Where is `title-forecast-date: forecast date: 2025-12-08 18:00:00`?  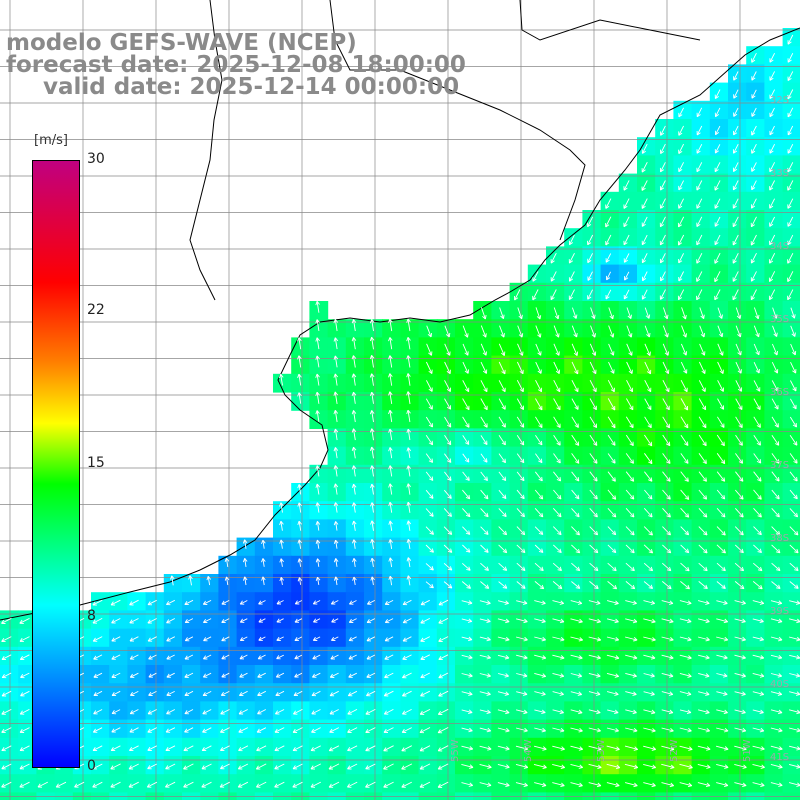 title-forecast-date: forecast date: 2025-12-08 18:00:00 is located at coordinates (236, 65).